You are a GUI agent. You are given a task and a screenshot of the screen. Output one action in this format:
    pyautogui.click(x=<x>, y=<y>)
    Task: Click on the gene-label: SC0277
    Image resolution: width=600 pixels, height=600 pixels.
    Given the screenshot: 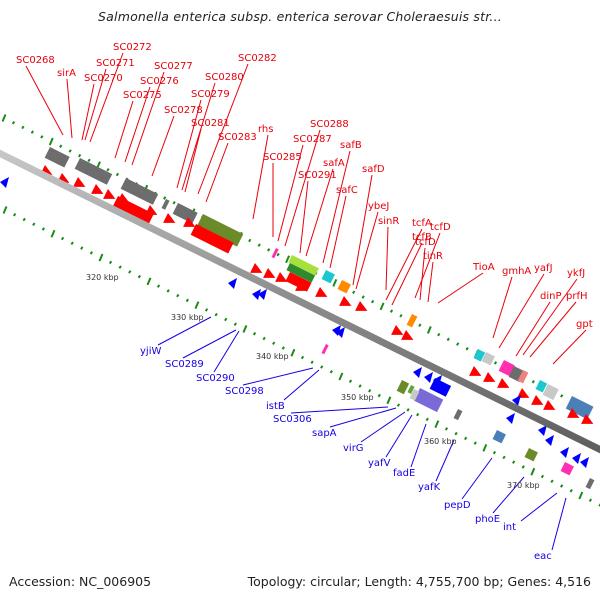 What is the action you would take?
    pyautogui.click(x=173, y=66)
    